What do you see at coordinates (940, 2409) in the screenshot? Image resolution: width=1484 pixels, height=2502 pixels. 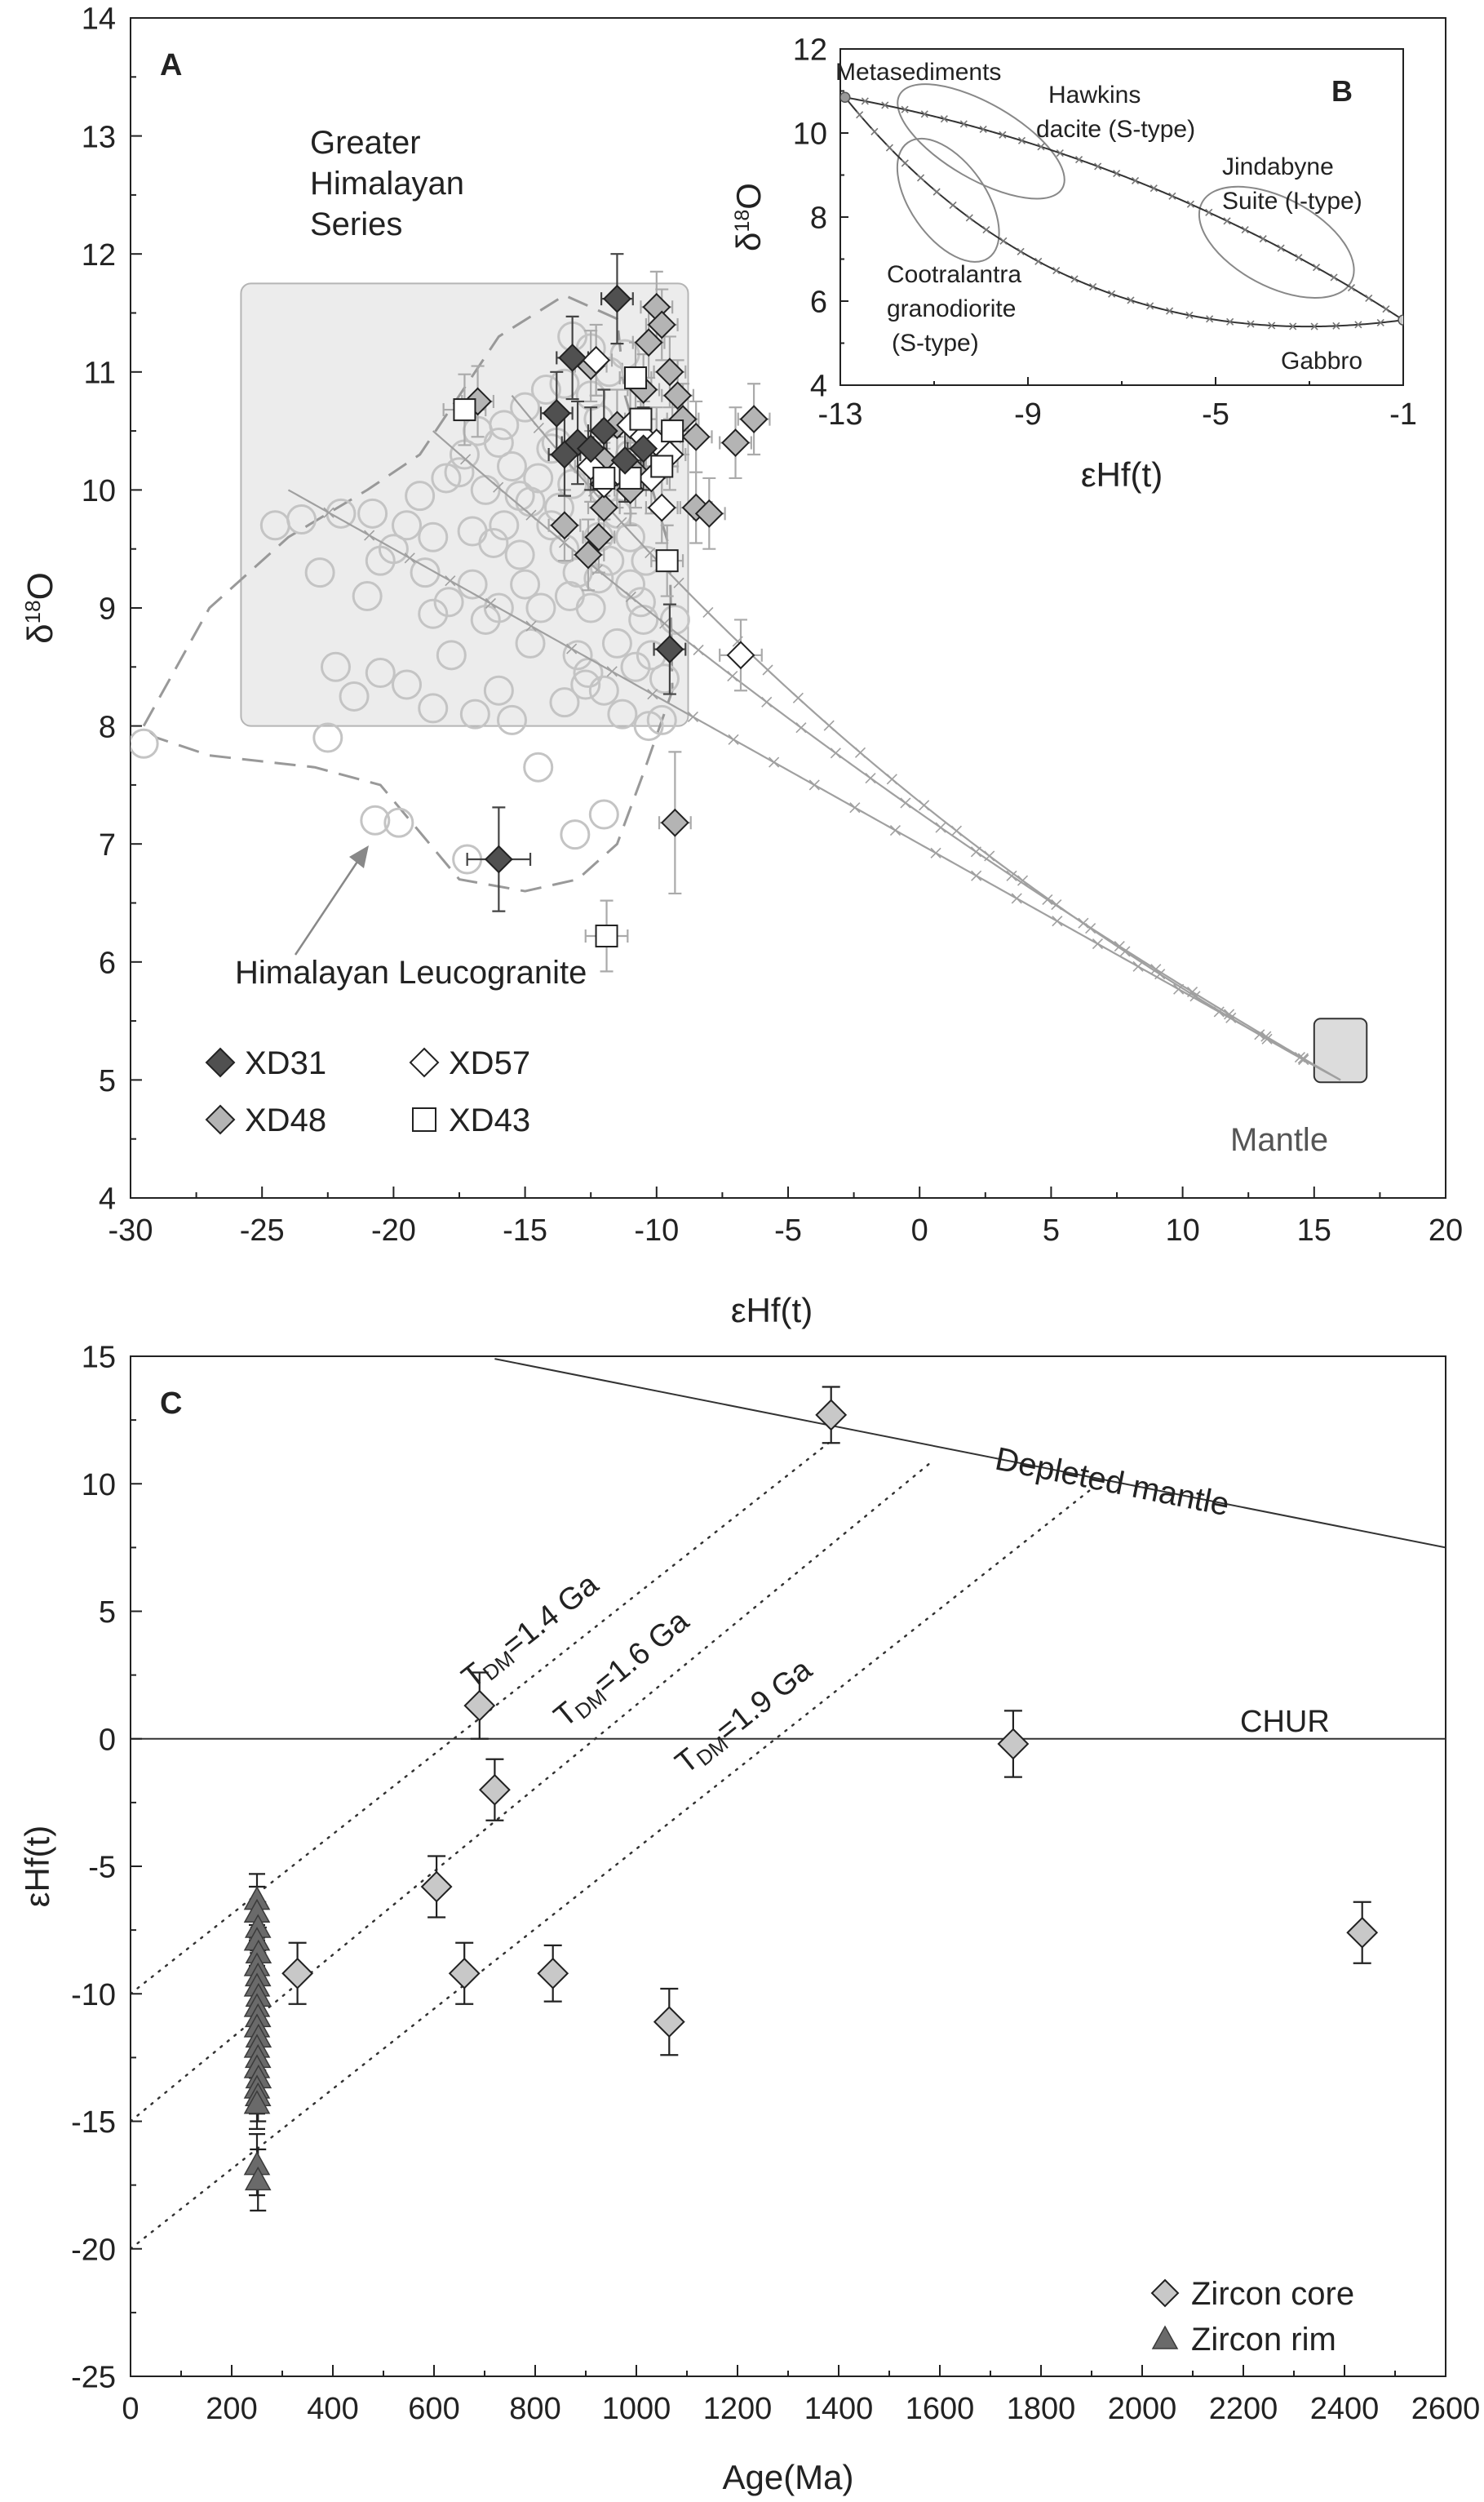 I see `x-tick-label: 1600` at bounding box center [940, 2409].